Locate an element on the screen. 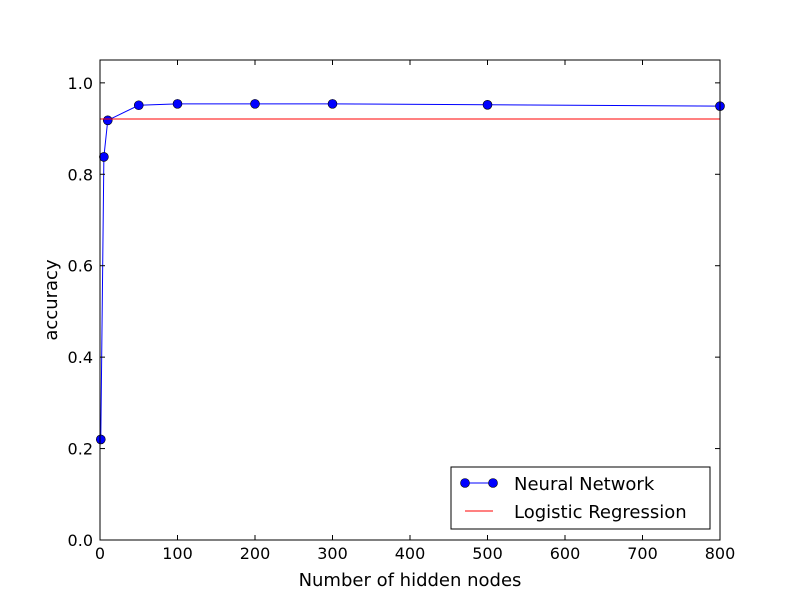 The image size is (800, 600). x-tick-label: 200 is located at coordinates (255, 553).